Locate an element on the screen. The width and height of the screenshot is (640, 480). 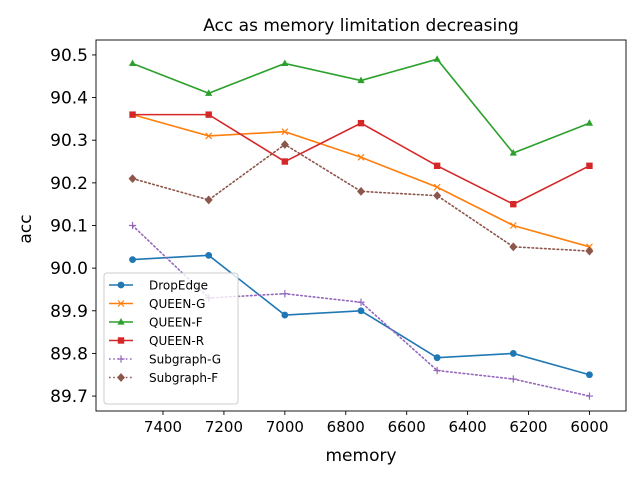
legend-item: QUEEN-G is located at coordinates (157, 304).